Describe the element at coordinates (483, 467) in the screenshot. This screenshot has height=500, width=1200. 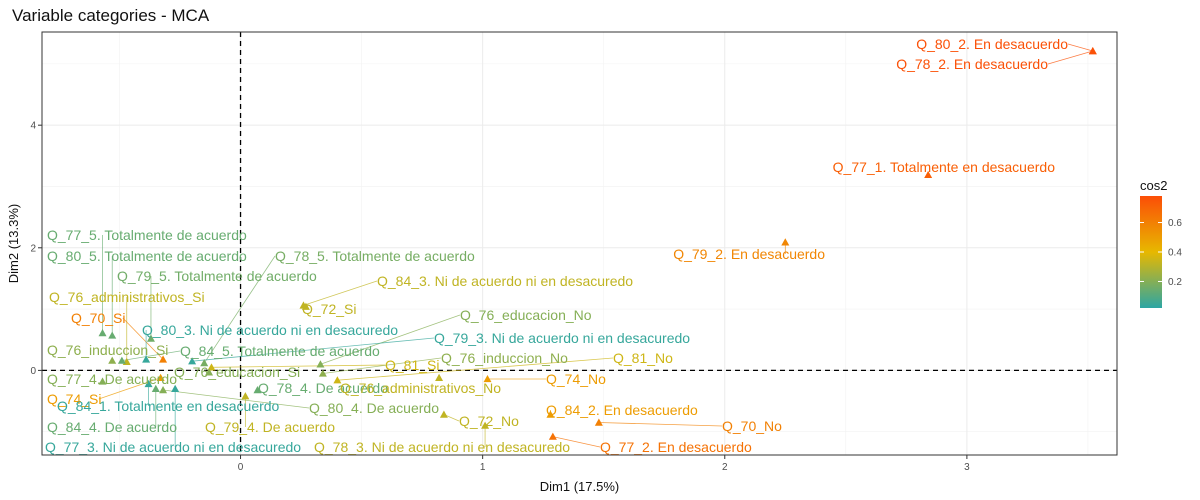
I see `x-tick-label: 1` at that location.